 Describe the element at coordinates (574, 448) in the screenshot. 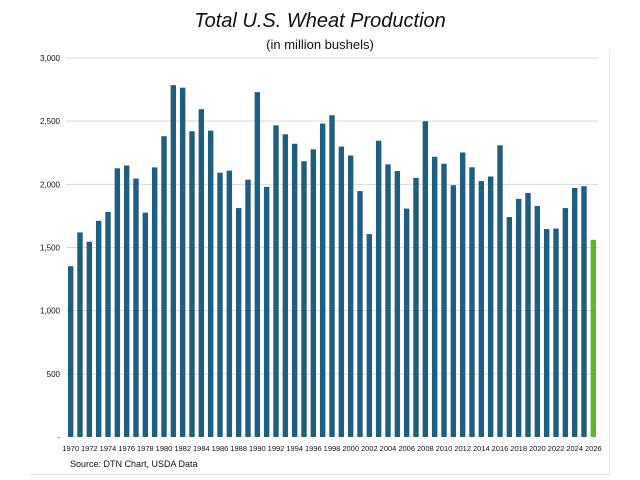

I see `x-tick-label: 2024` at that location.